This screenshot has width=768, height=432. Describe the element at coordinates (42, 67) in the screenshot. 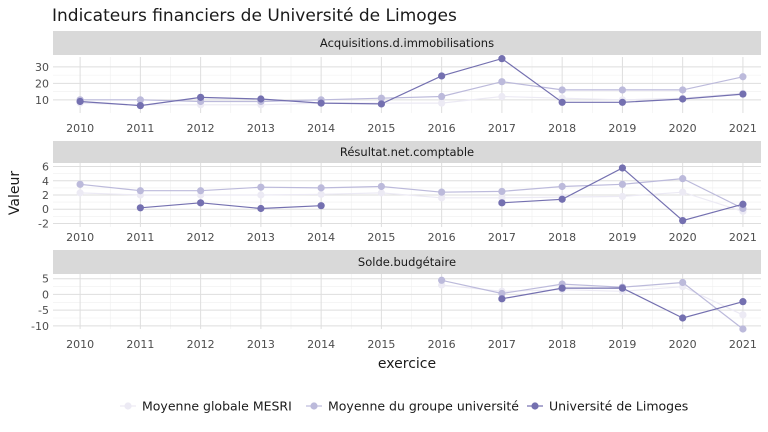

I see `y-tick-label: 30` at that location.